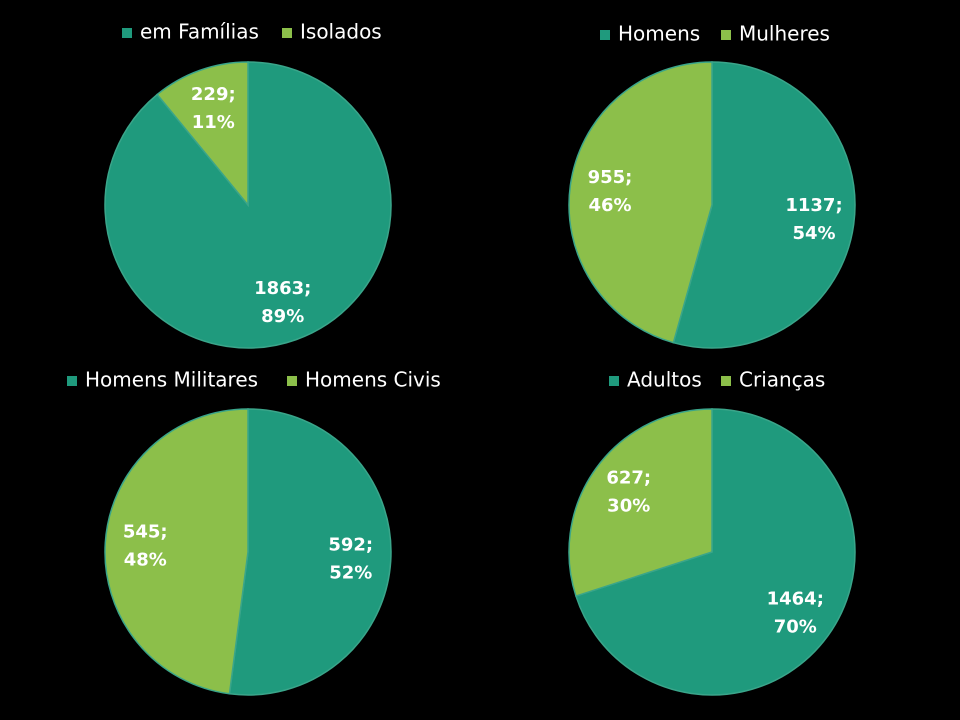 The width and height of the screenshot is (960, 720). Describe the element at coordinates (350, 573) in the screenshot. I see `data-label: 52%` at that location.